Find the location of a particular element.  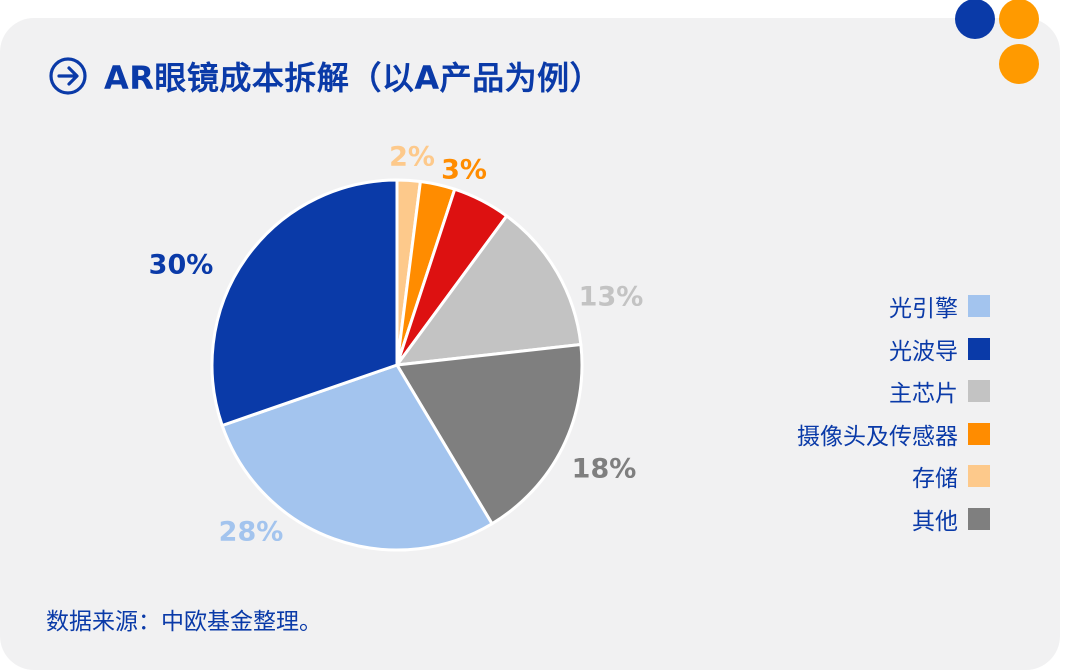

legend-item: 光引擎 is located at coordinates (893, 307).